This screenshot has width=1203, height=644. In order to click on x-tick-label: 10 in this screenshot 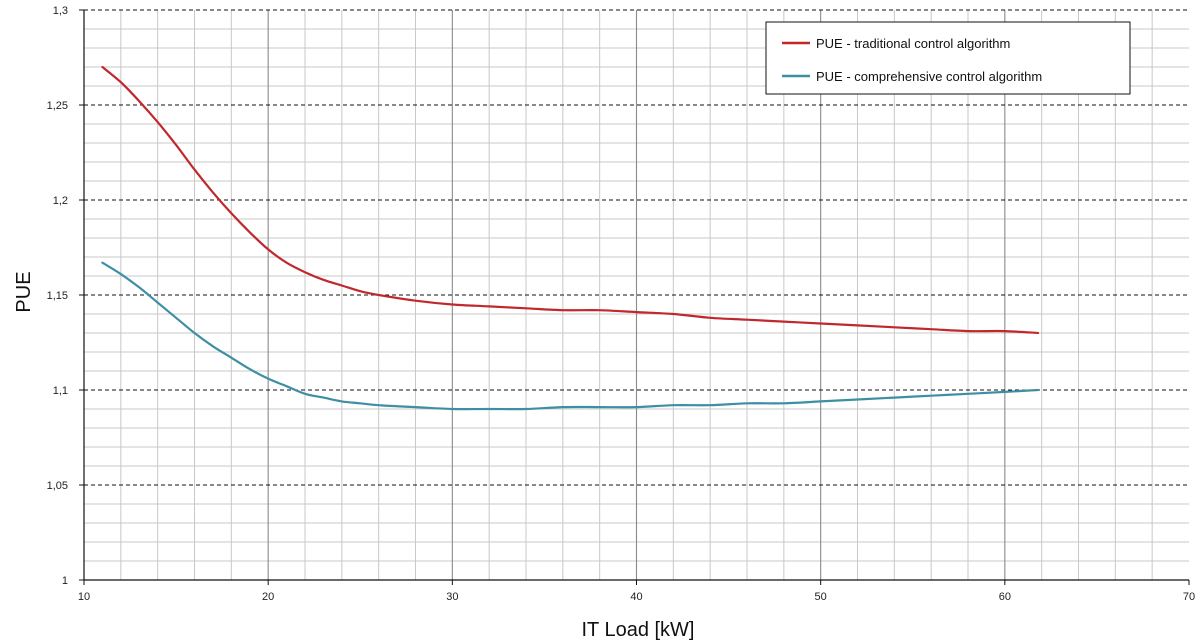, I will do `click(84, 597)`.